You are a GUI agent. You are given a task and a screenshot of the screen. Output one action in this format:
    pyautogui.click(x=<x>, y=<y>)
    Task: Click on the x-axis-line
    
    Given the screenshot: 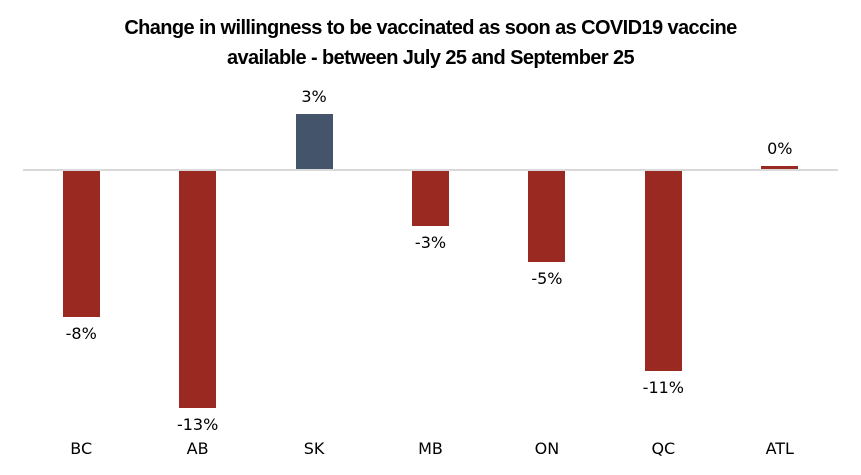 What is the action you would take?
    pyautogui.click(x=430, y=170)
    